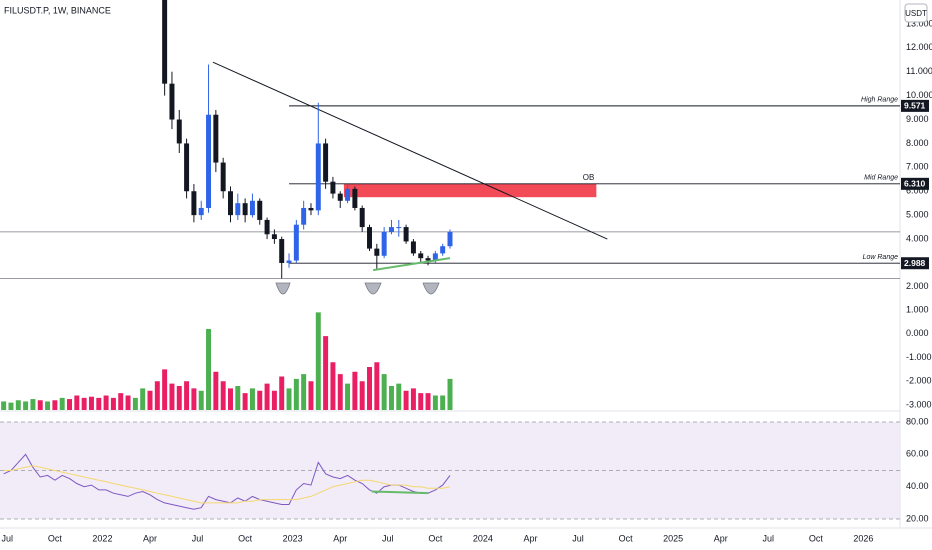 Image resolution: width=932 pixels, height=550 pixels. I want to click on x-tick-label: 2025, so click(673, 538).